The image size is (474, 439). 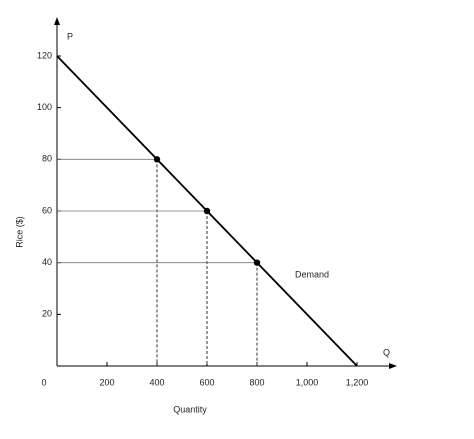 I want to click on x-tick-label: 1,000, so click(x=307, y=382).